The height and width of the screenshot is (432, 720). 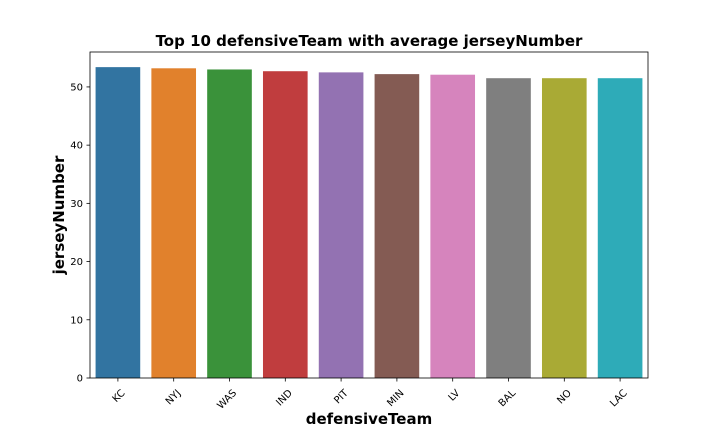 I want to click on x-tick-label: BAL, so click(x=508, y=399).